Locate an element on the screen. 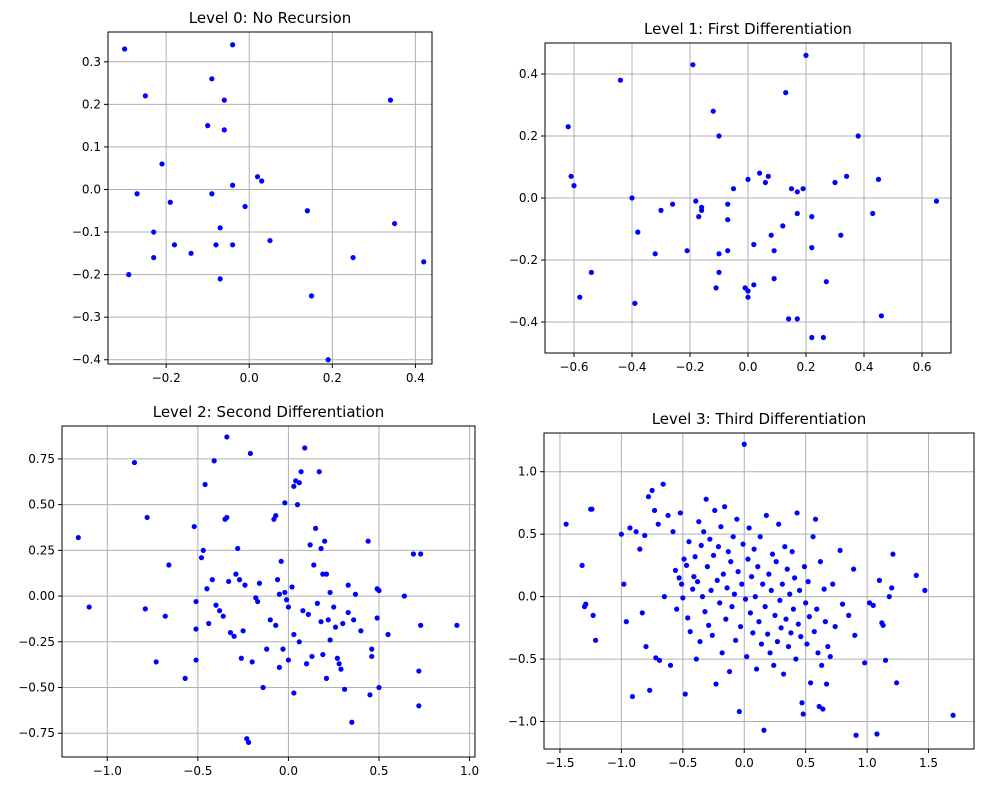  plot-frame is located at coordinates (270, 198).